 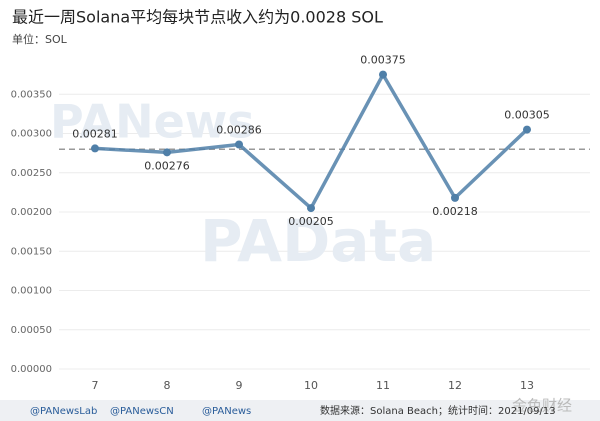 I want to click on x-tick-label: 8, so click(x=167, y=385).